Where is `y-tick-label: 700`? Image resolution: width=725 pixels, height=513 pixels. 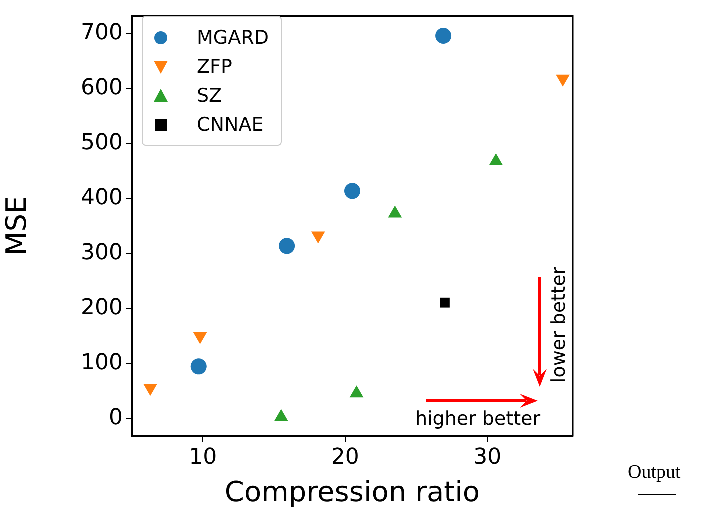 y-tick-label: 700 is located at coordinates (102, 33).